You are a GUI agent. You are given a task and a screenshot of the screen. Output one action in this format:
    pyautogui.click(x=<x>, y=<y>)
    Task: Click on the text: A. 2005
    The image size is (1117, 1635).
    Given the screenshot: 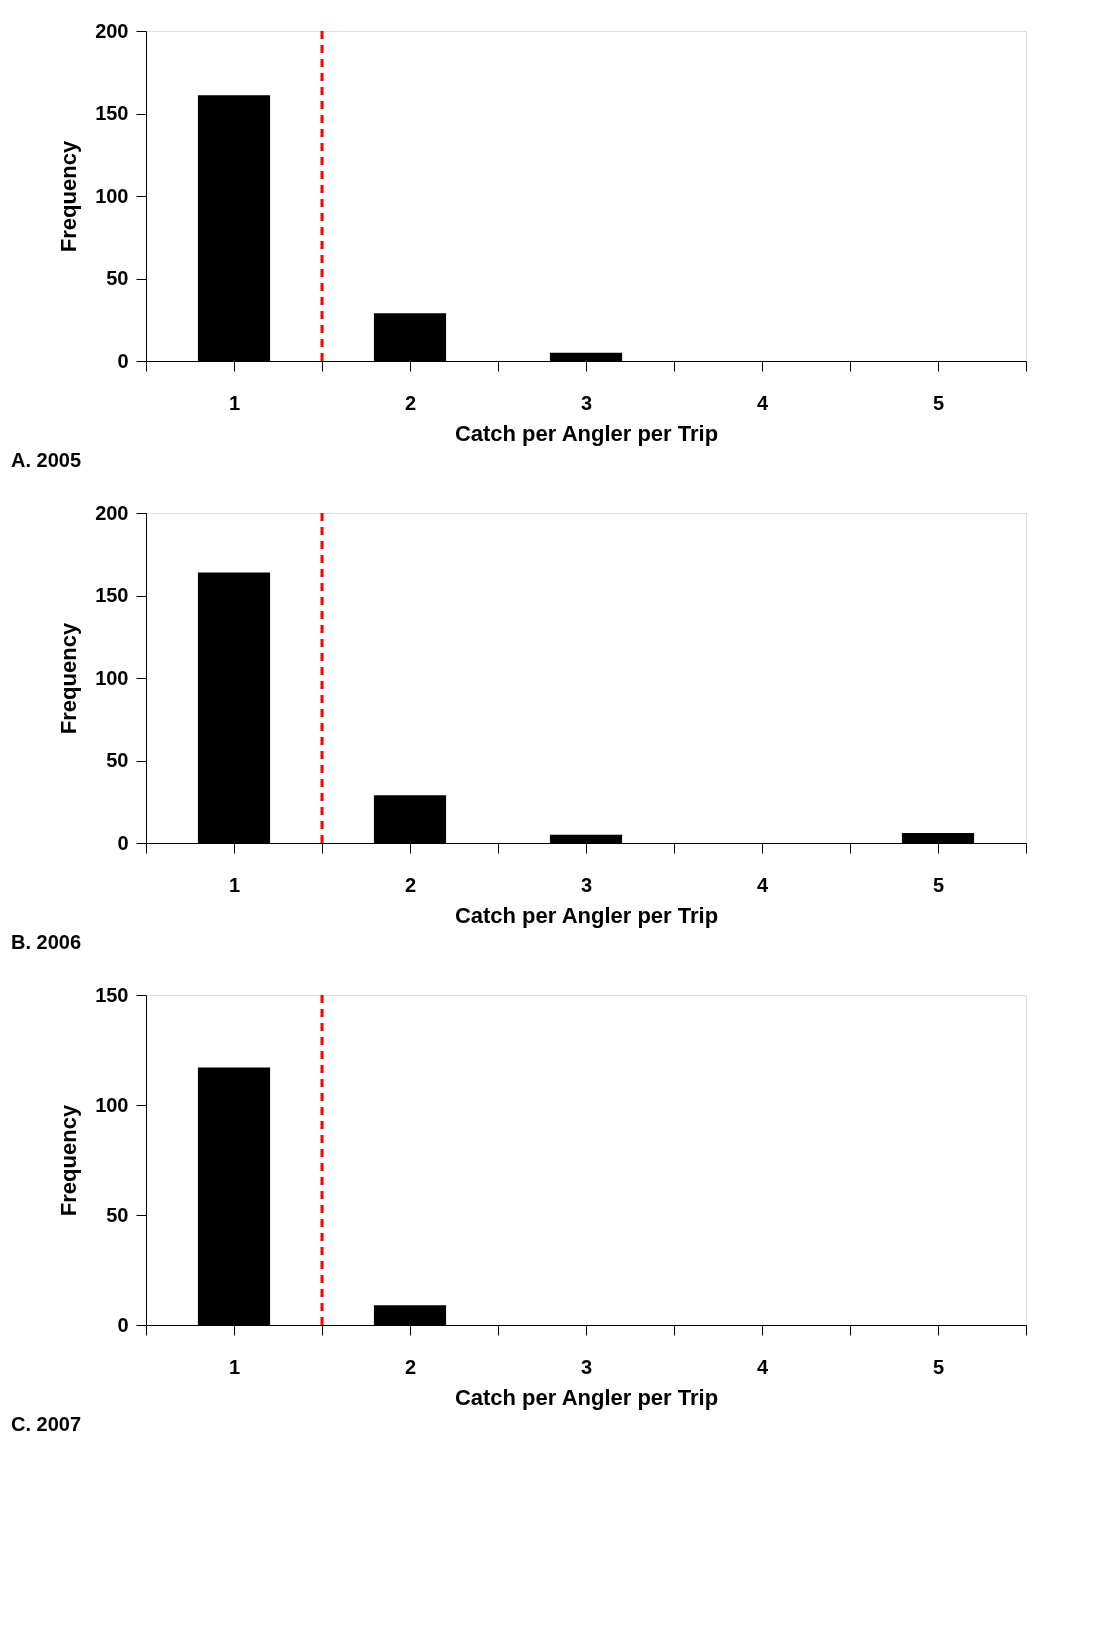 What is the action you would take?
    pyautogui.click(x=46, y=460)
    